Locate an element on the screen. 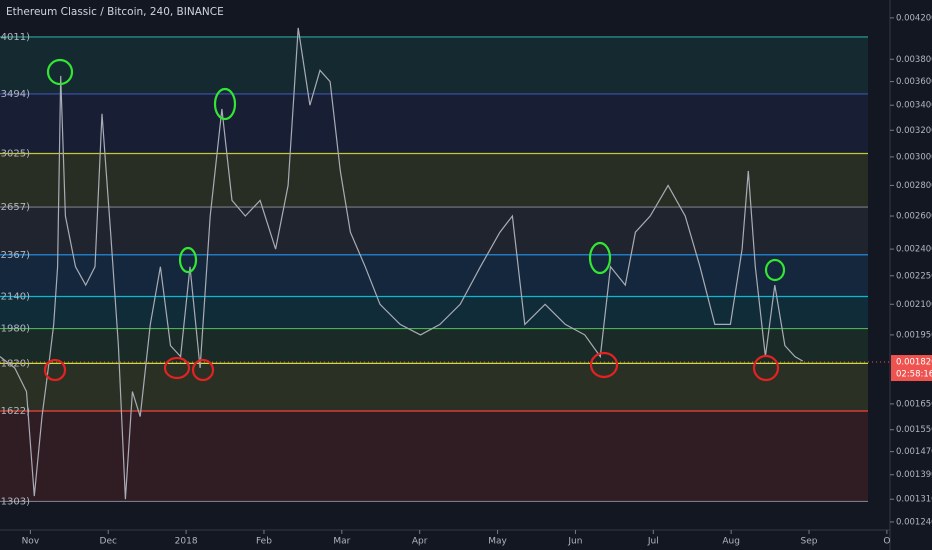 This screenshot has width=932, height=550. last-price-box is located at coordinates (911, 368).